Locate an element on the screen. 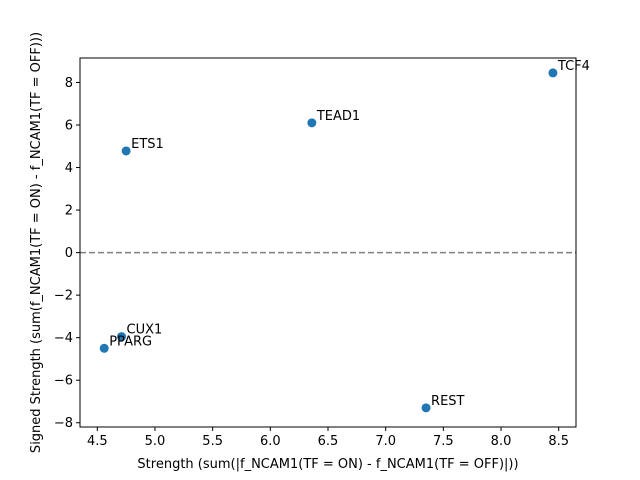  data-point-pparg is located at coordinates (104, 348).